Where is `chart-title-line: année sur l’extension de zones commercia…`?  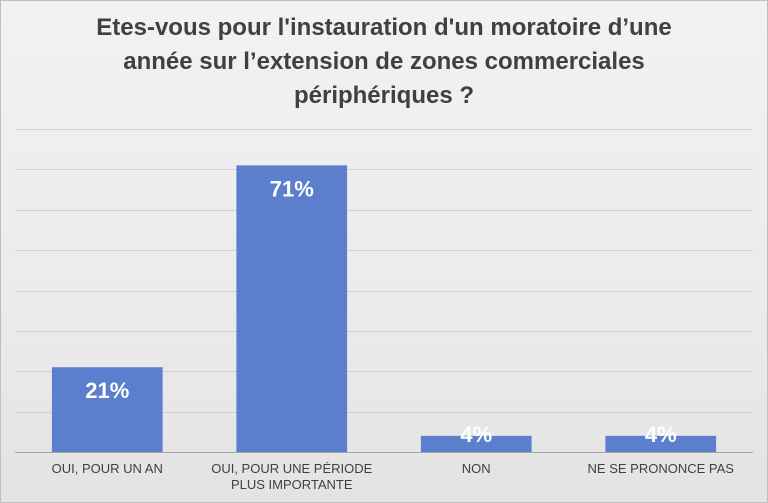
chart-title-line: année sur l’extension de zones commercia… is located at coordinates (384, 61).